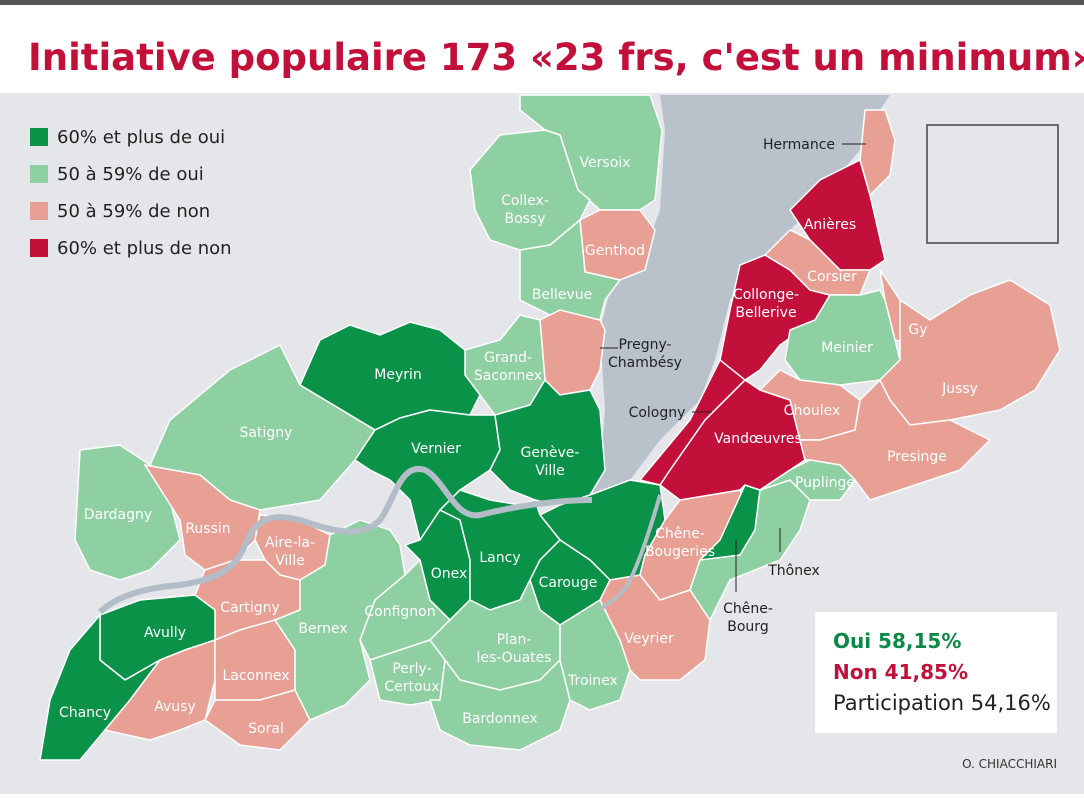 This screenshot has height=799, width=1084. Describe the element at coordinates (649, 639) in the screenshot. I see `commune-label: Veyrier` at that location.